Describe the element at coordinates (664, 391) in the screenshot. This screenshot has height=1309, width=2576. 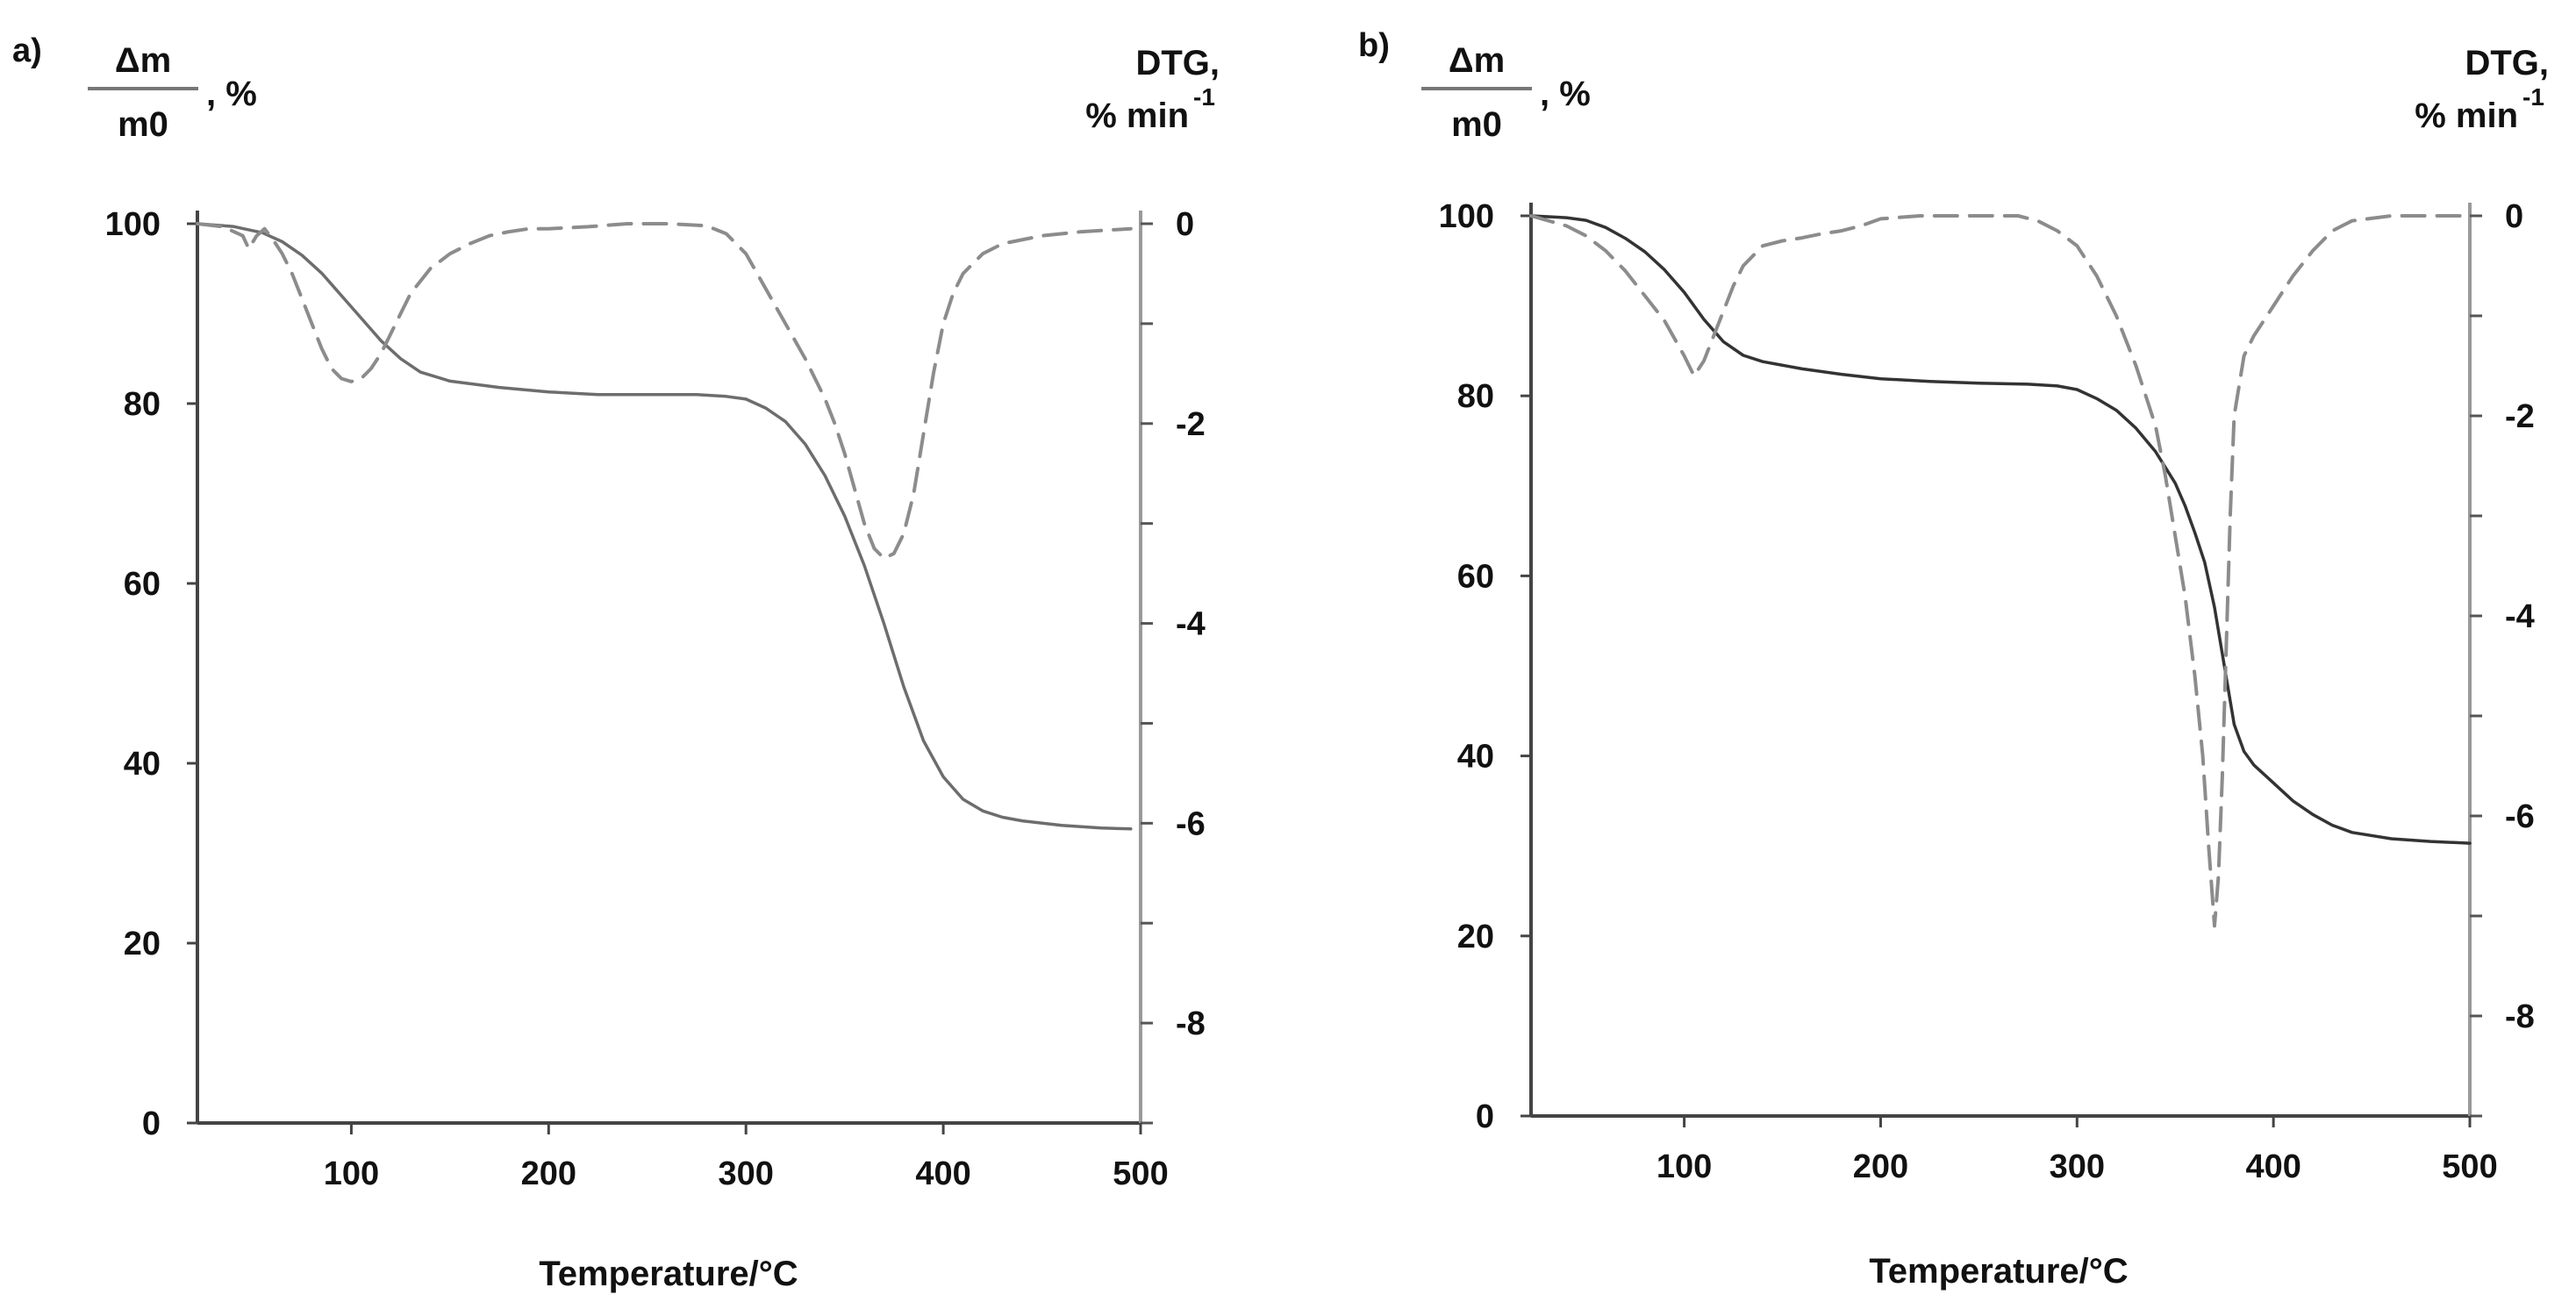
I see `series-dtg-line` at that location.